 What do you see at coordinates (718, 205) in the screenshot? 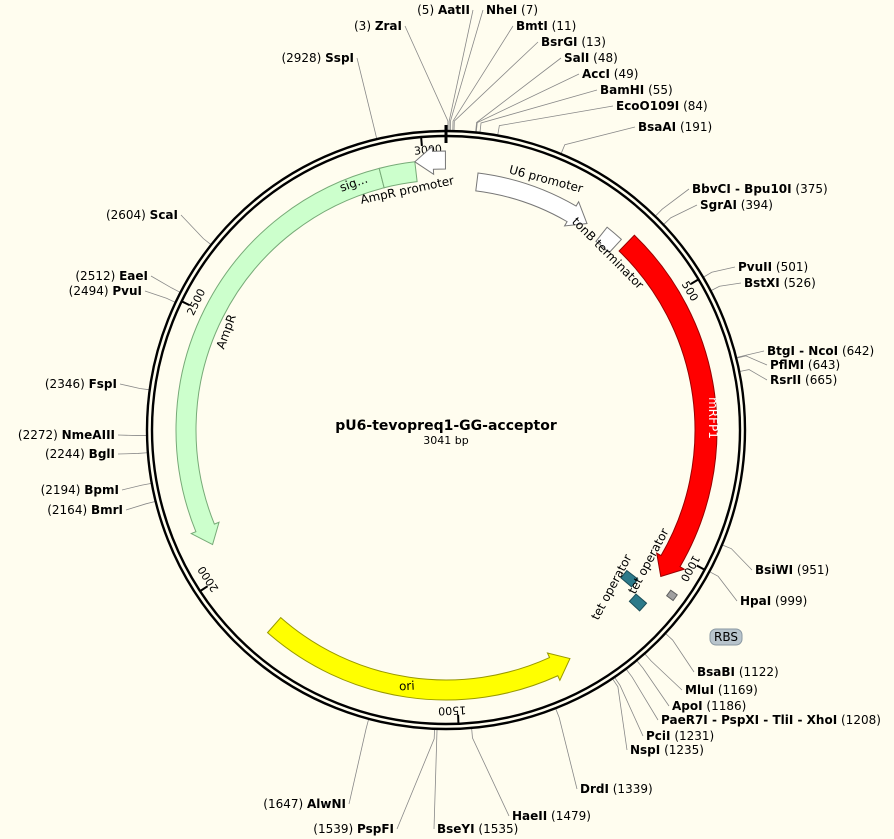
I see `enzyme-name: SgrAI` at bounding box center [718, 205].